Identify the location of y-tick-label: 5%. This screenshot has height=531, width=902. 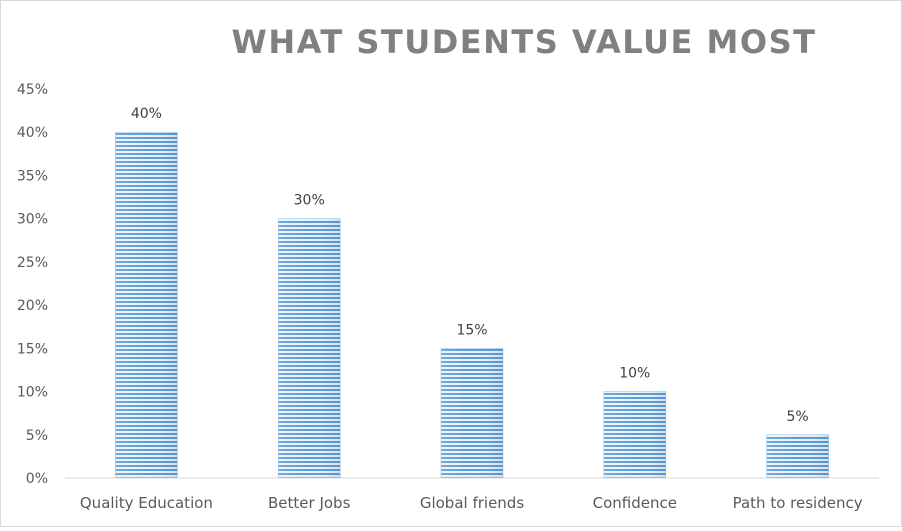
(37, 436).